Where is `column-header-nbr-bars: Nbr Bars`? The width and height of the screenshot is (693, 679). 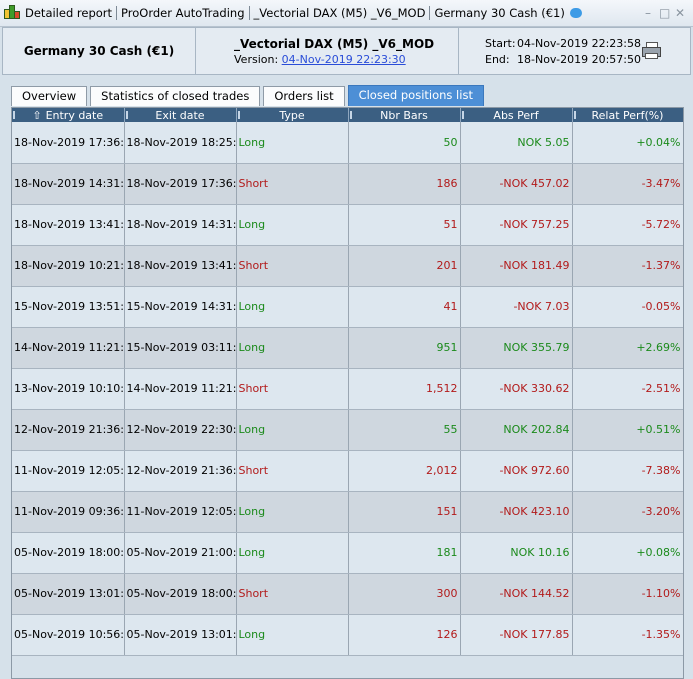 column-header-nbr-bars: Nbr Bars is located at coordinates (404, 115).